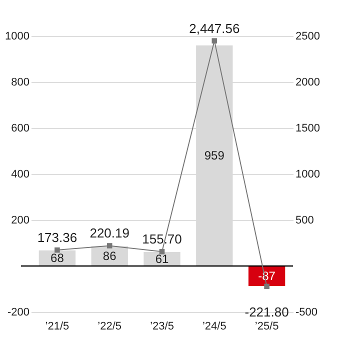 The height and width of the screenshot is (340, 340). Describe the element at coordinates (266, 312) in the screenshot. I see `data-label: -221.80` at that location.